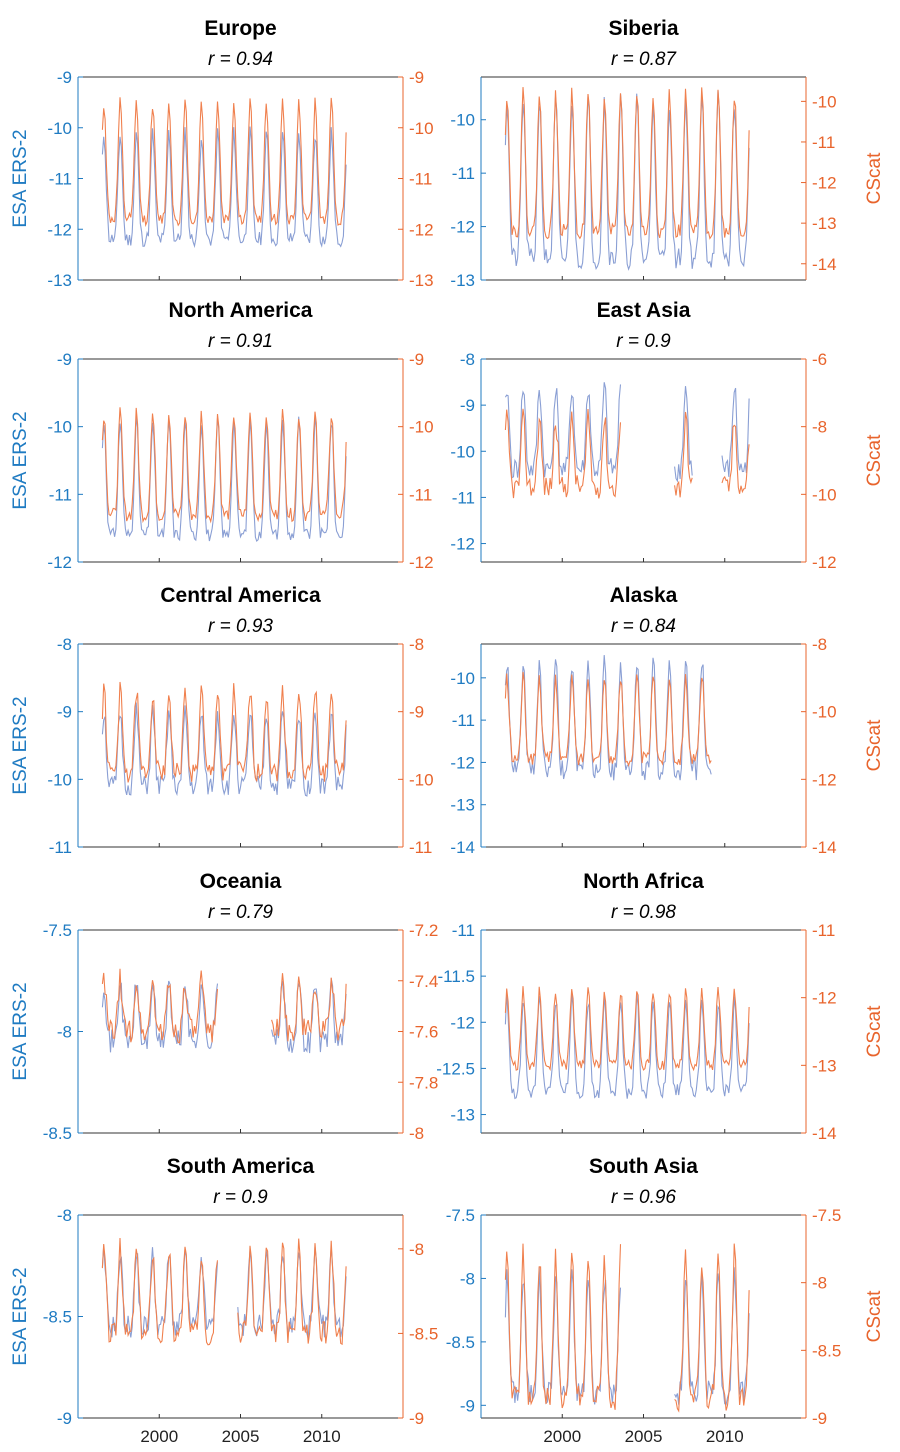  I want to click on panel-title: North Africa, so click(643, 881).